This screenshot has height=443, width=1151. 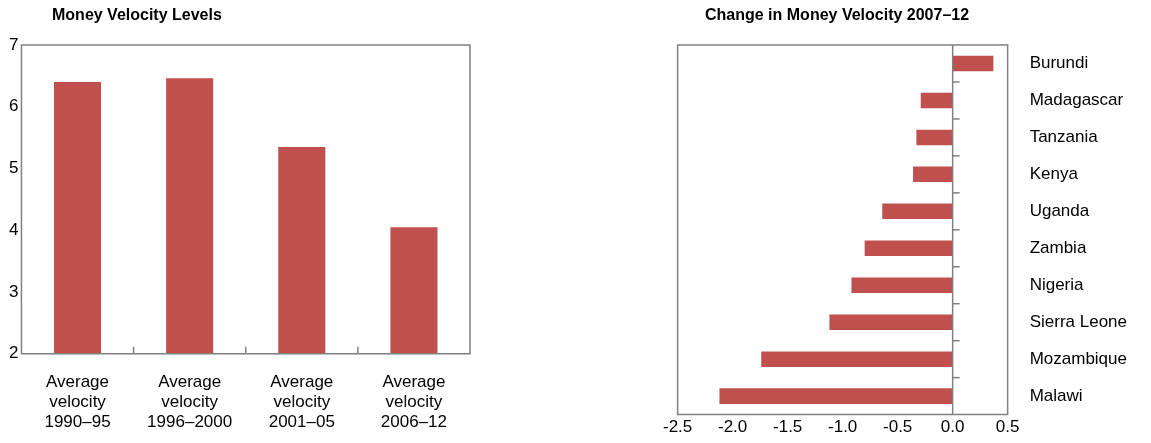 I want to click on x-tick-label: -2.0, so click(x=733, y=427).